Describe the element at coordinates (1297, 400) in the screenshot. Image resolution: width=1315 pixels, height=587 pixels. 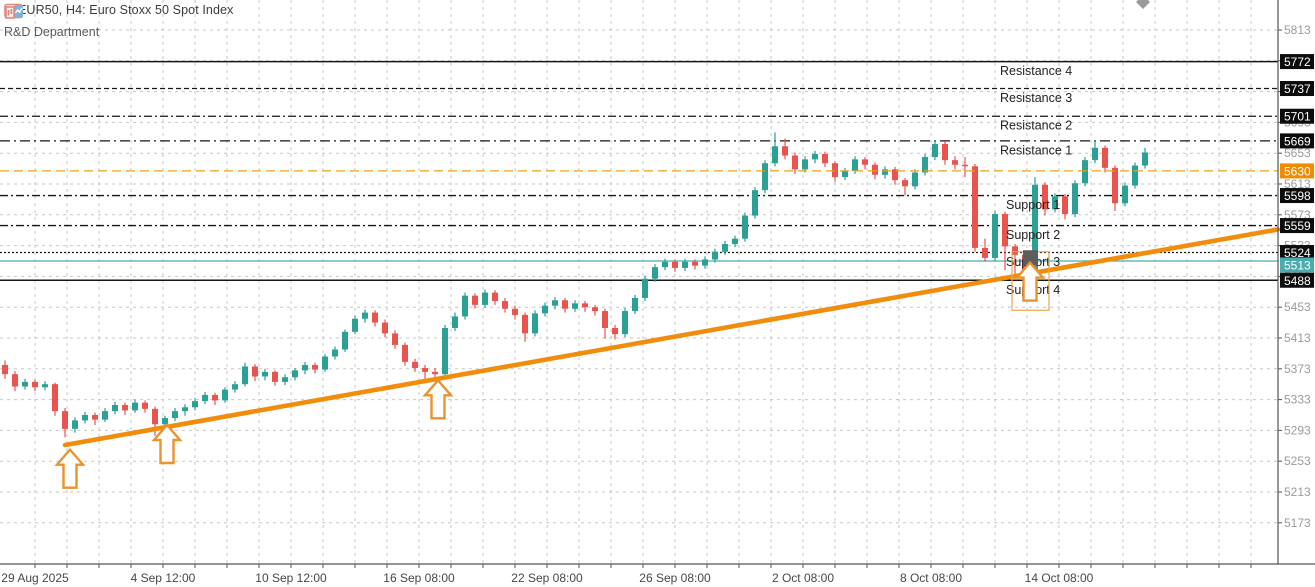
I see `price-tick-label: 5333` at that location.